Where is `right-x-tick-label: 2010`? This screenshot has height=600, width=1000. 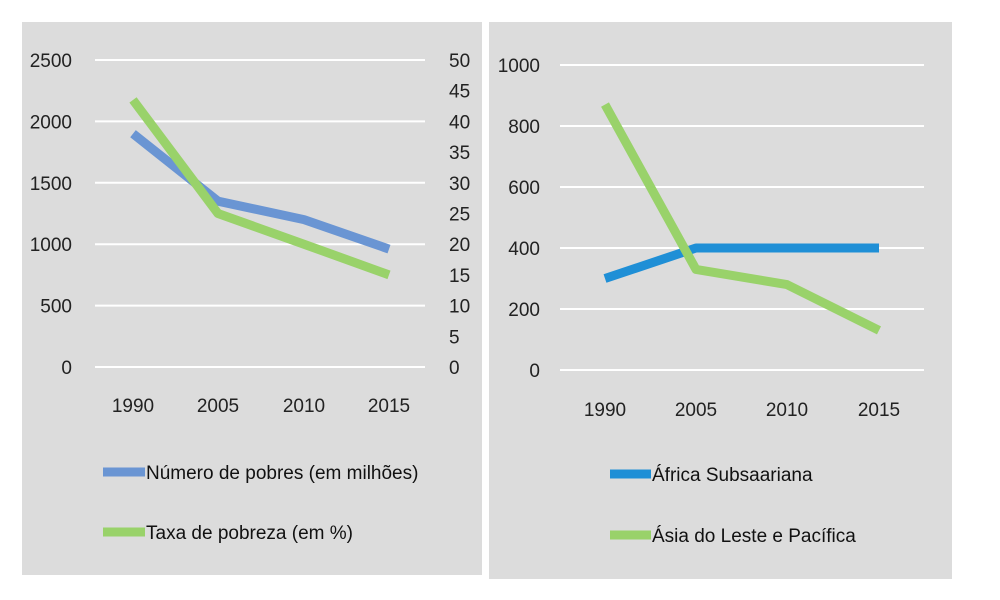
right-x-tick-label: 2010 is located at coordinates (787, 410).